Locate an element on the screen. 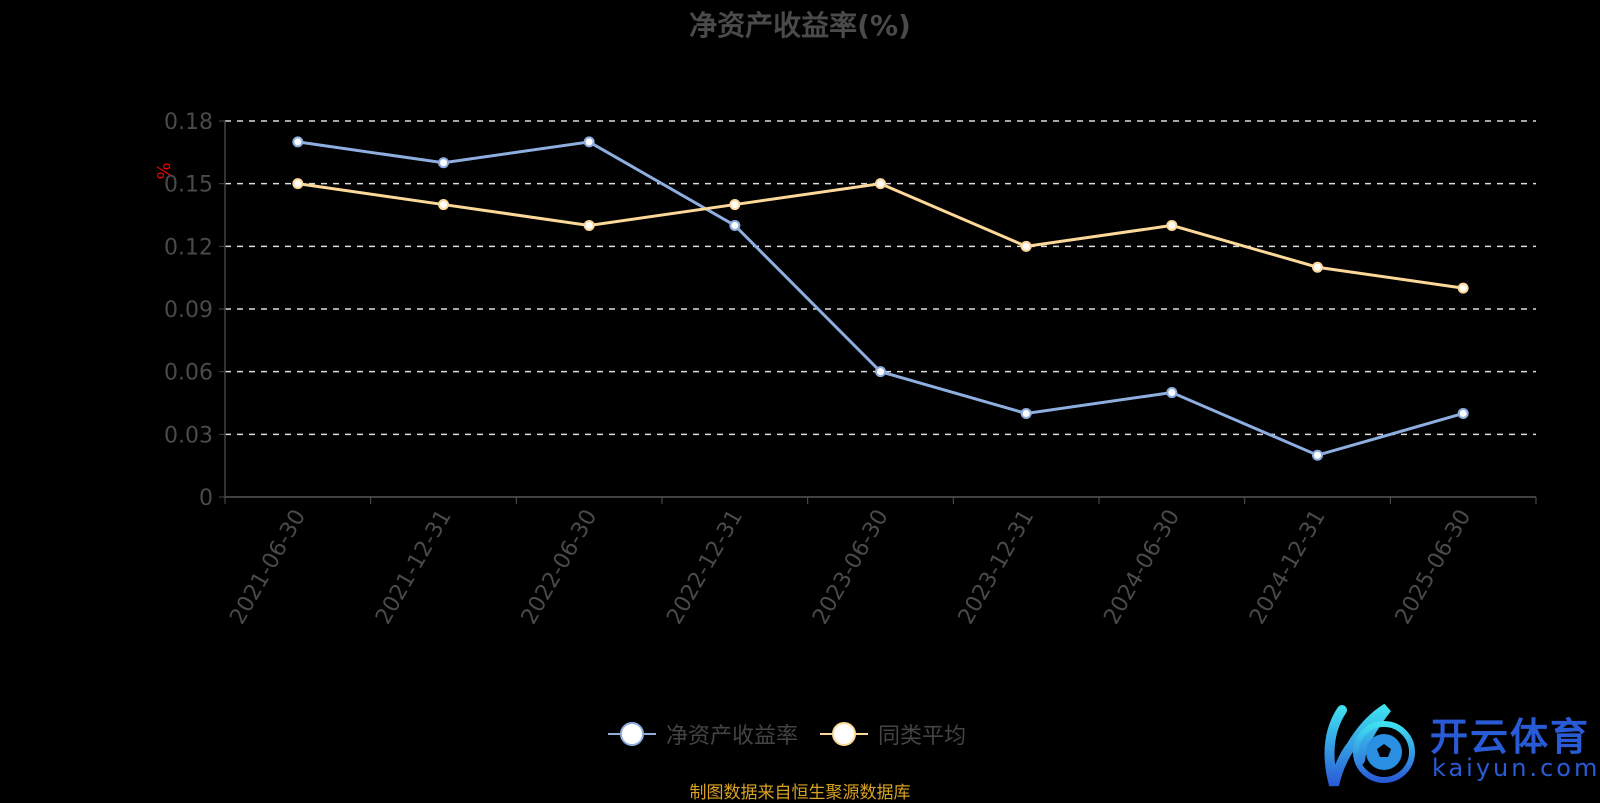 Image resolution: width=1600 pixels, height=803 pixels. y-tick-label: 0.03 is located at coordinates (188, 435).